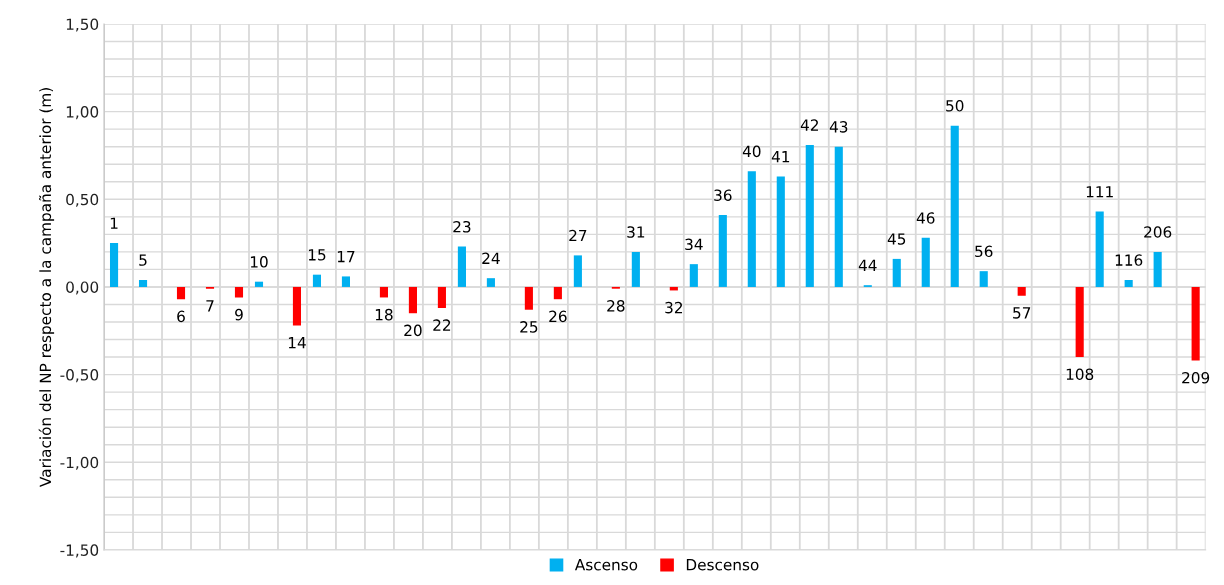 The image size is (1224, 585). I want to click on x-tick-label: 42, so click(809, 125).